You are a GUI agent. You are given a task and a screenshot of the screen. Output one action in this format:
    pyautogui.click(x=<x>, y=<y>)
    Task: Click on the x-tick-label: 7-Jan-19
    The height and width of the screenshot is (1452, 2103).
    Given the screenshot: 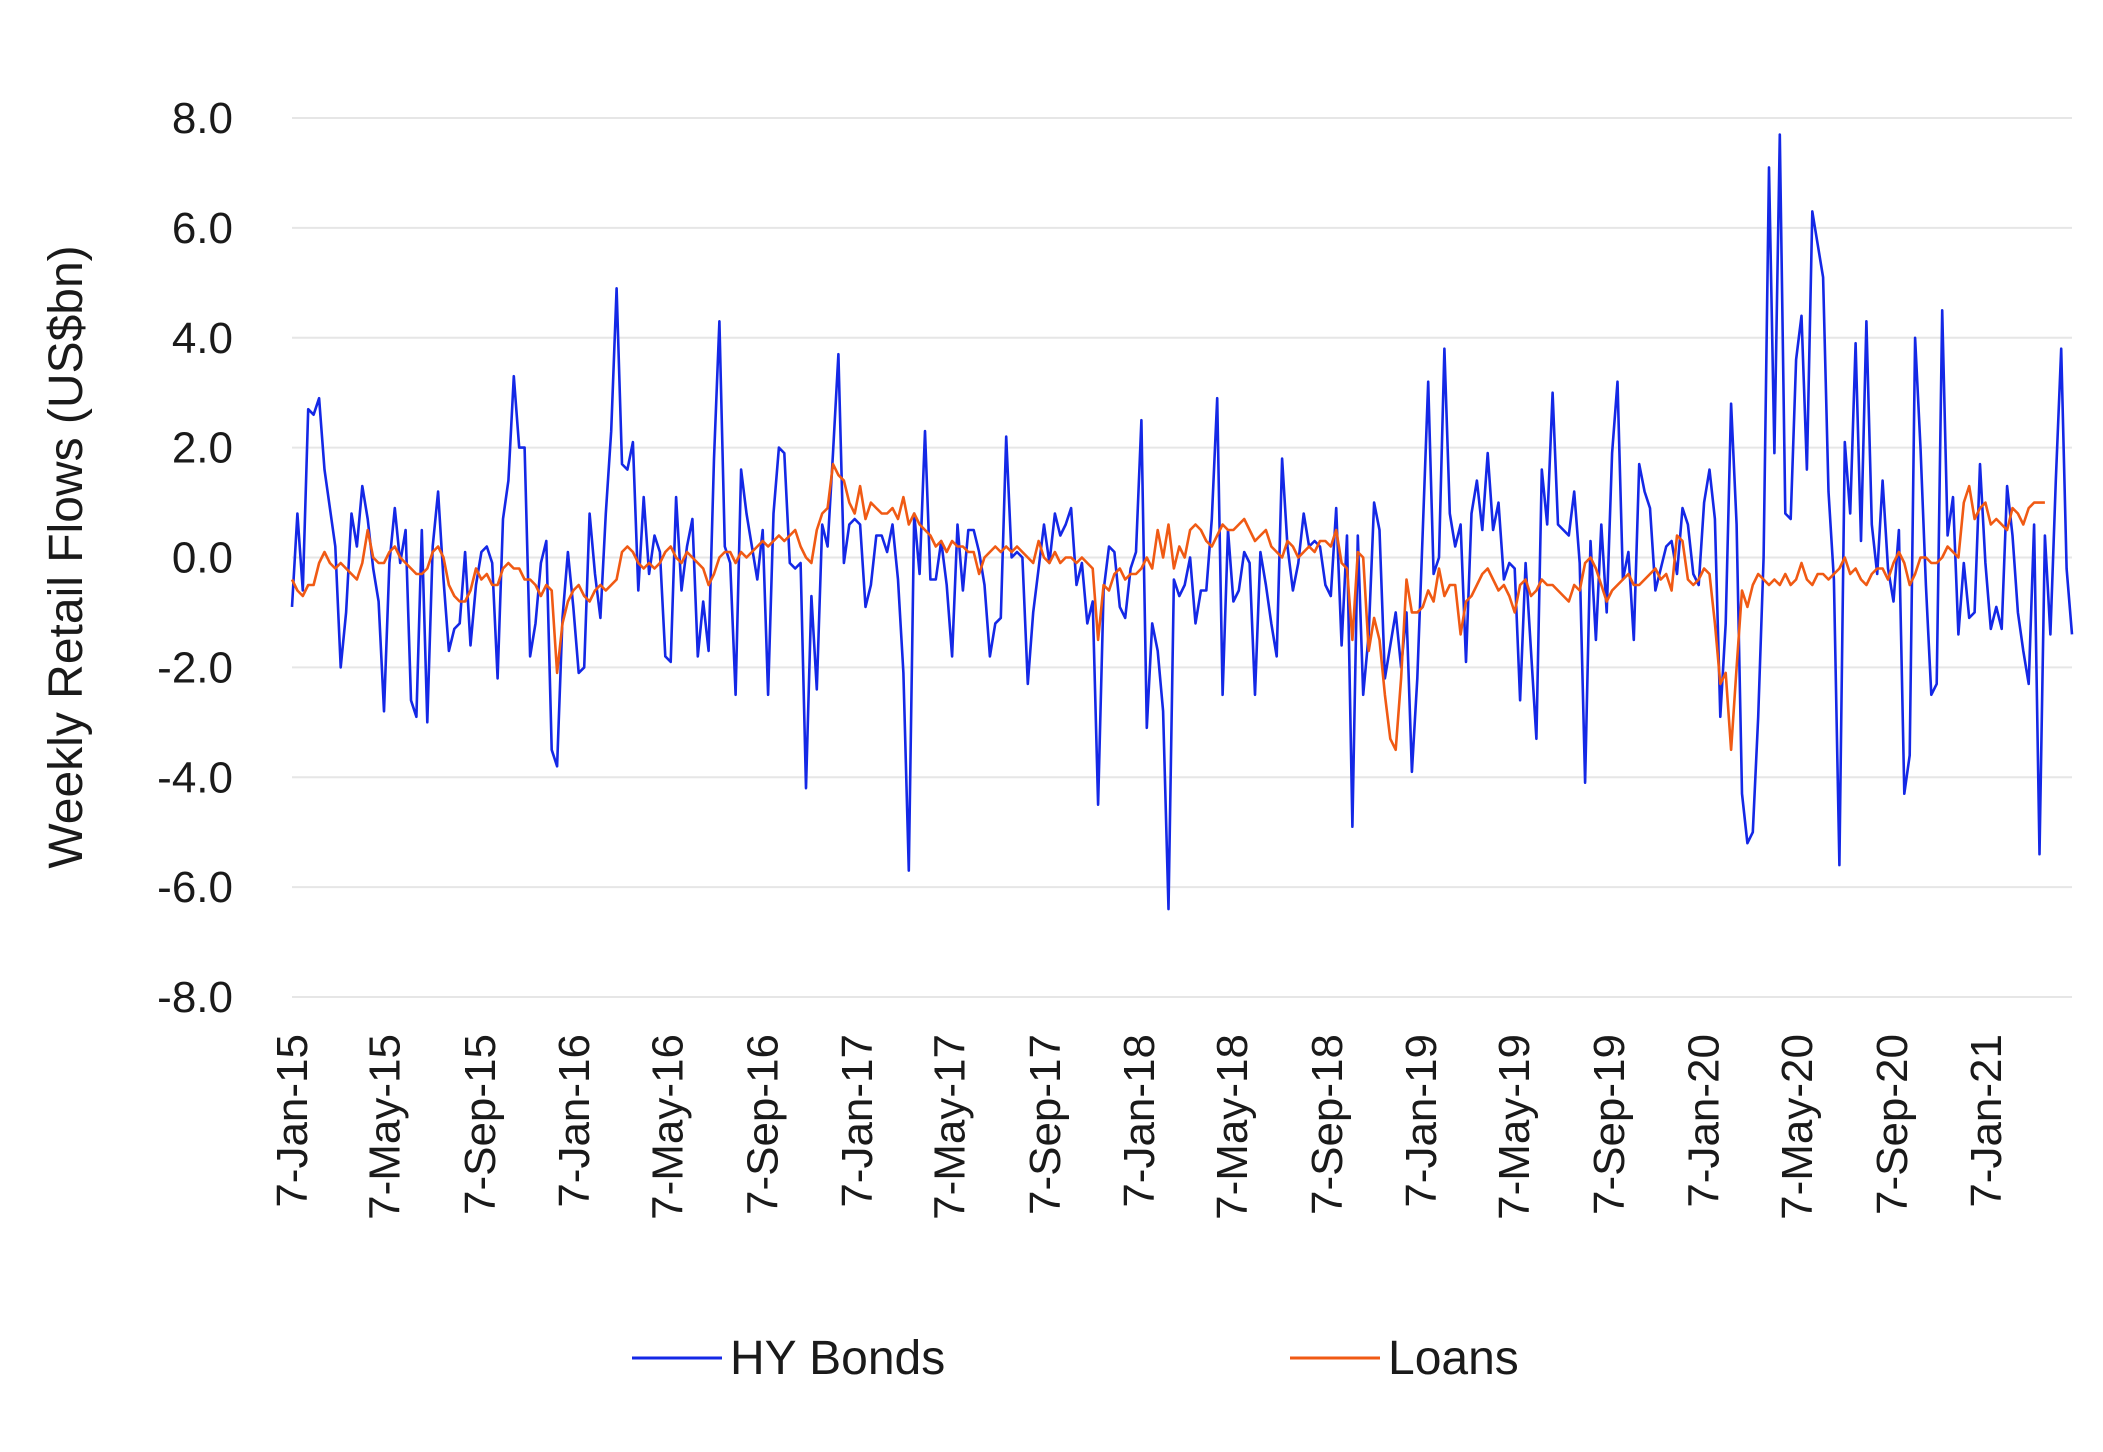 What is the action you would take?
    pyautogui.click(x=1421, y=1121)
    